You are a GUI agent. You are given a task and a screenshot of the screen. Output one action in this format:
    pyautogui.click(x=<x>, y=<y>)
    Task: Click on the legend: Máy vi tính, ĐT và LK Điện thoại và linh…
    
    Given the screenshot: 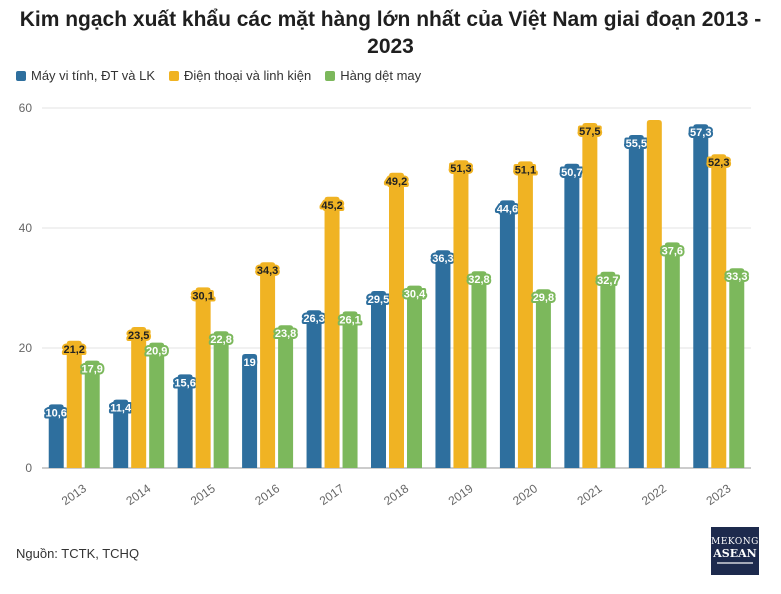 What is the action you would take?
    pyautogui.click(x=218, y=75)
    